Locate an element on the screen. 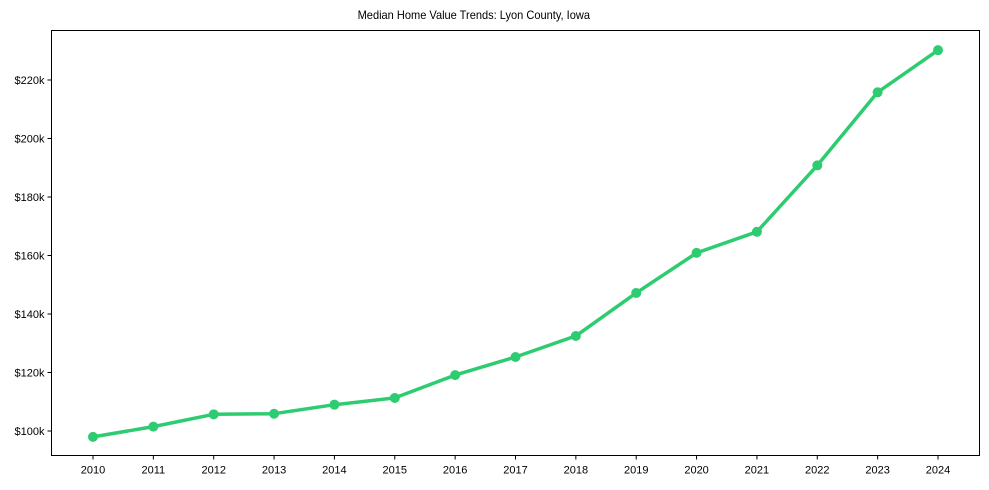  y-tick-label: $200k is located at coordinates (30, 140).